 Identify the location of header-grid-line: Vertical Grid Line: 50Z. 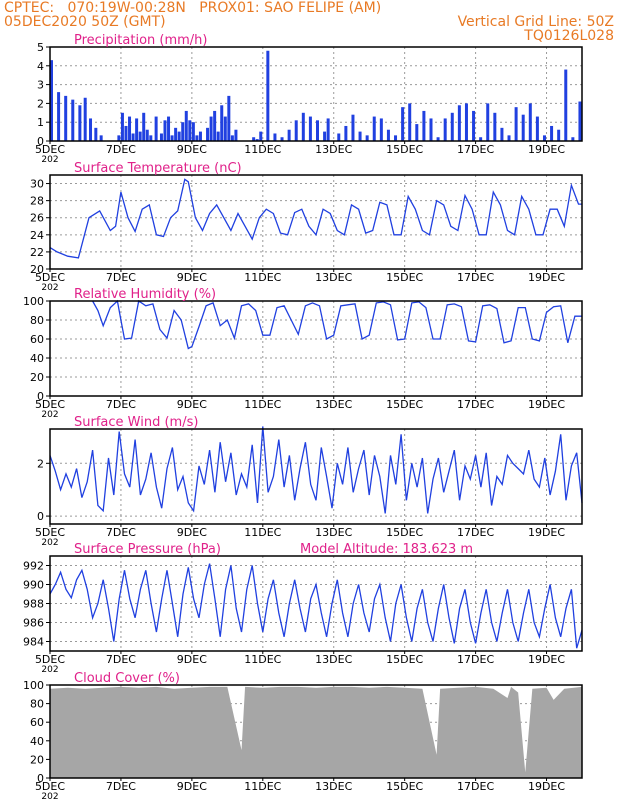
(535, 22).